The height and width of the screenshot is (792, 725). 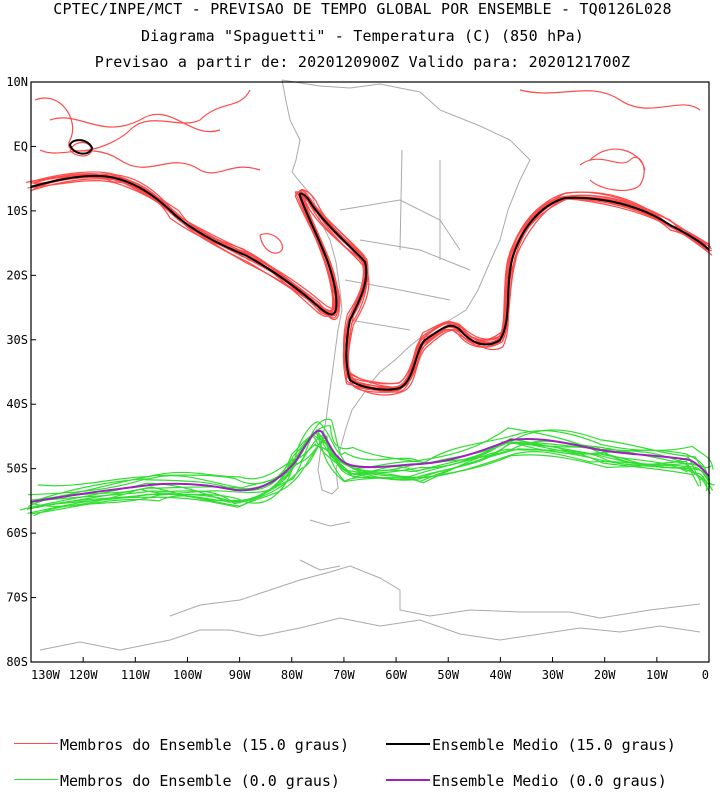 What do you see at coordinates (17, 662) in the screenshot?
I see `lat-tick-label: 80S` at bounding box center [17, 662].